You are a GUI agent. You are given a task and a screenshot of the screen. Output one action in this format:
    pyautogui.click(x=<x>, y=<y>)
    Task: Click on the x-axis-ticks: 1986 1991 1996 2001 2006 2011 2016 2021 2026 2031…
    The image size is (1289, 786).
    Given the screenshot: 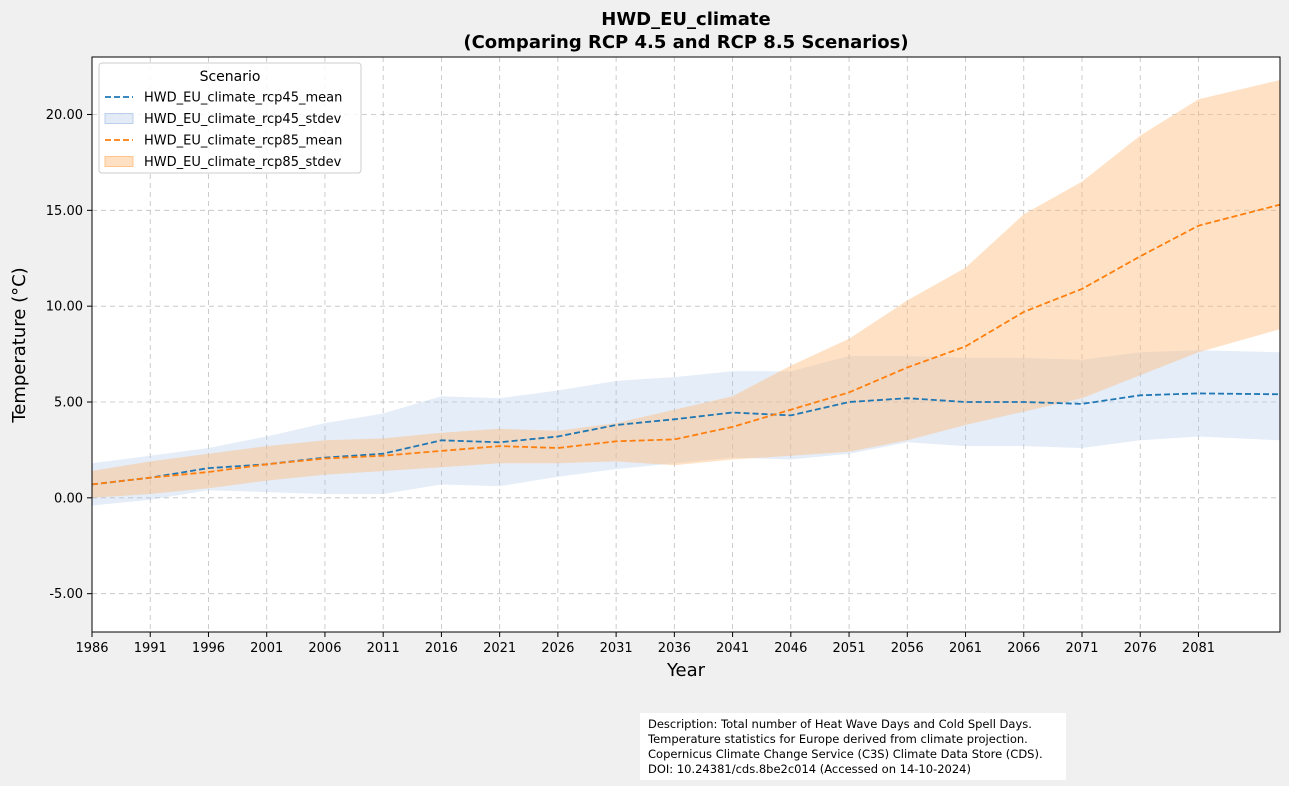 What is the action you would take?
    pyautogui.click(x=645, y=644)
    